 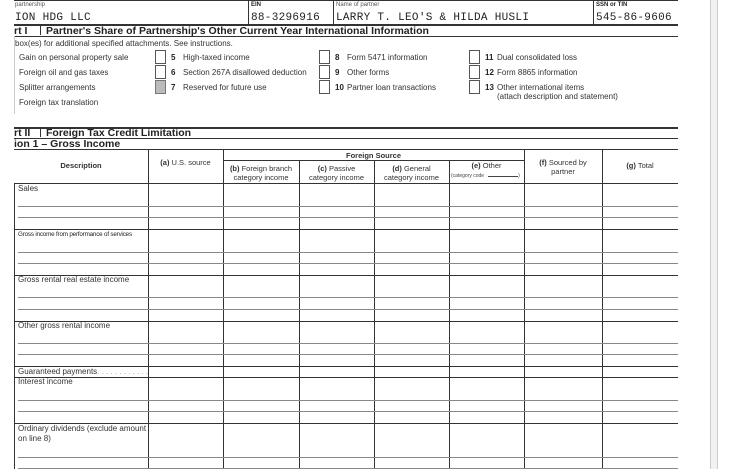 I want to click on item-label: Section 267A disallowed deduction, so click(x=245, y=72).